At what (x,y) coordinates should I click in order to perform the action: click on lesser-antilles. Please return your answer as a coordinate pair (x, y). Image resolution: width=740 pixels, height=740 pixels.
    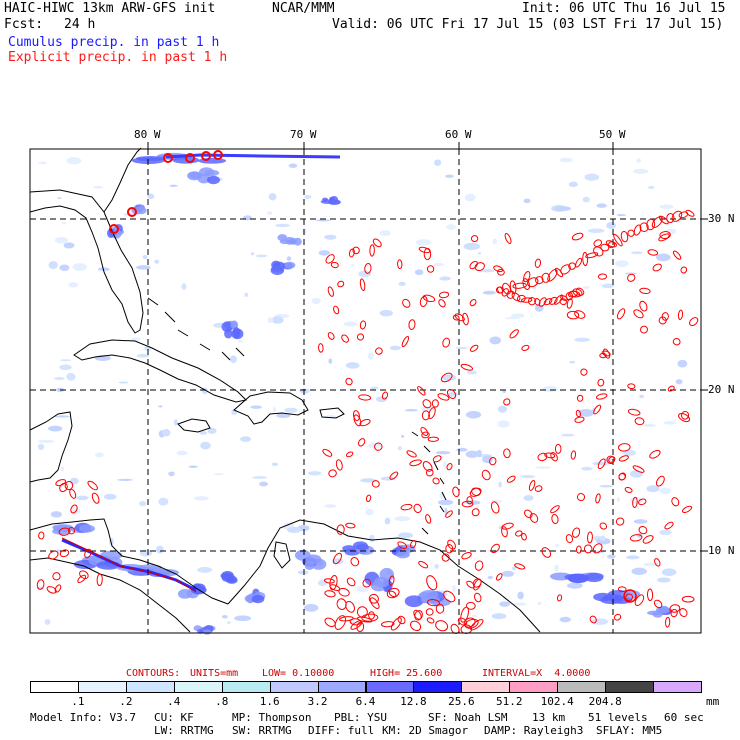
    Looking at the image, I should click on (429, 483).